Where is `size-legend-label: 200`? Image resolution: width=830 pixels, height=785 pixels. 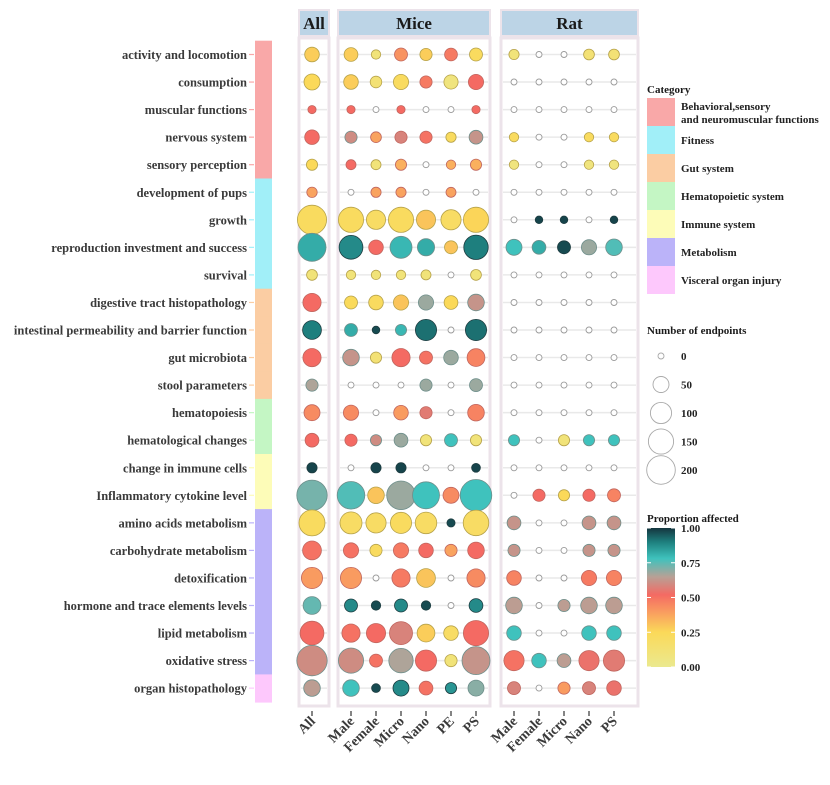 size-legend-label: 200 is located at coordinates (689, 471).